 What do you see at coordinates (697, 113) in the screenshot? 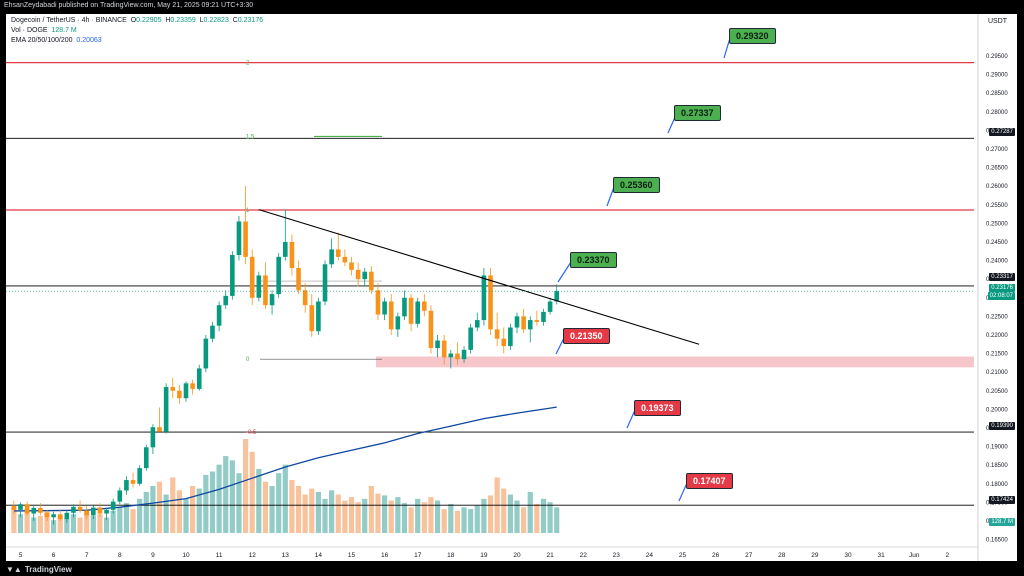
I see `target-tag-0-27337: 0.27337` at bounding box center [697, 113].